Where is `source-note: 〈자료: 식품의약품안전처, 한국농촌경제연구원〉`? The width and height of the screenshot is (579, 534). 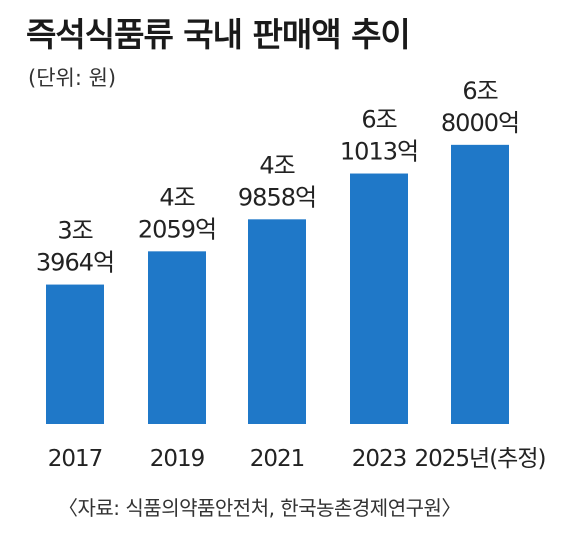 source-note: 〈자료: 식품의약품안전처, 한국농촌경제연구원〉 is located at coordinates (259, 508).